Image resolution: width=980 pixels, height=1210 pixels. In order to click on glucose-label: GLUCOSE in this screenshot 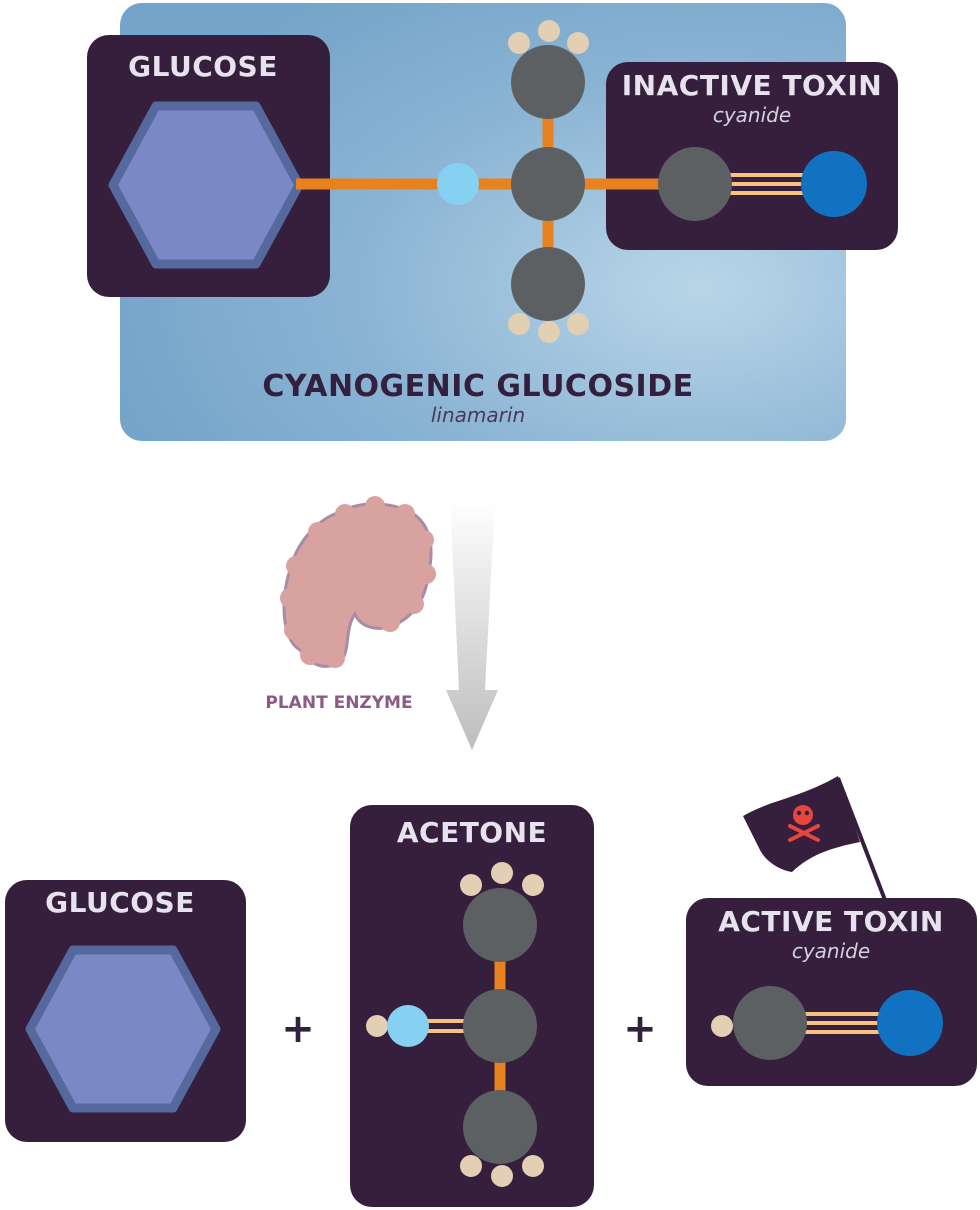, I will do `click(203, 66)`.